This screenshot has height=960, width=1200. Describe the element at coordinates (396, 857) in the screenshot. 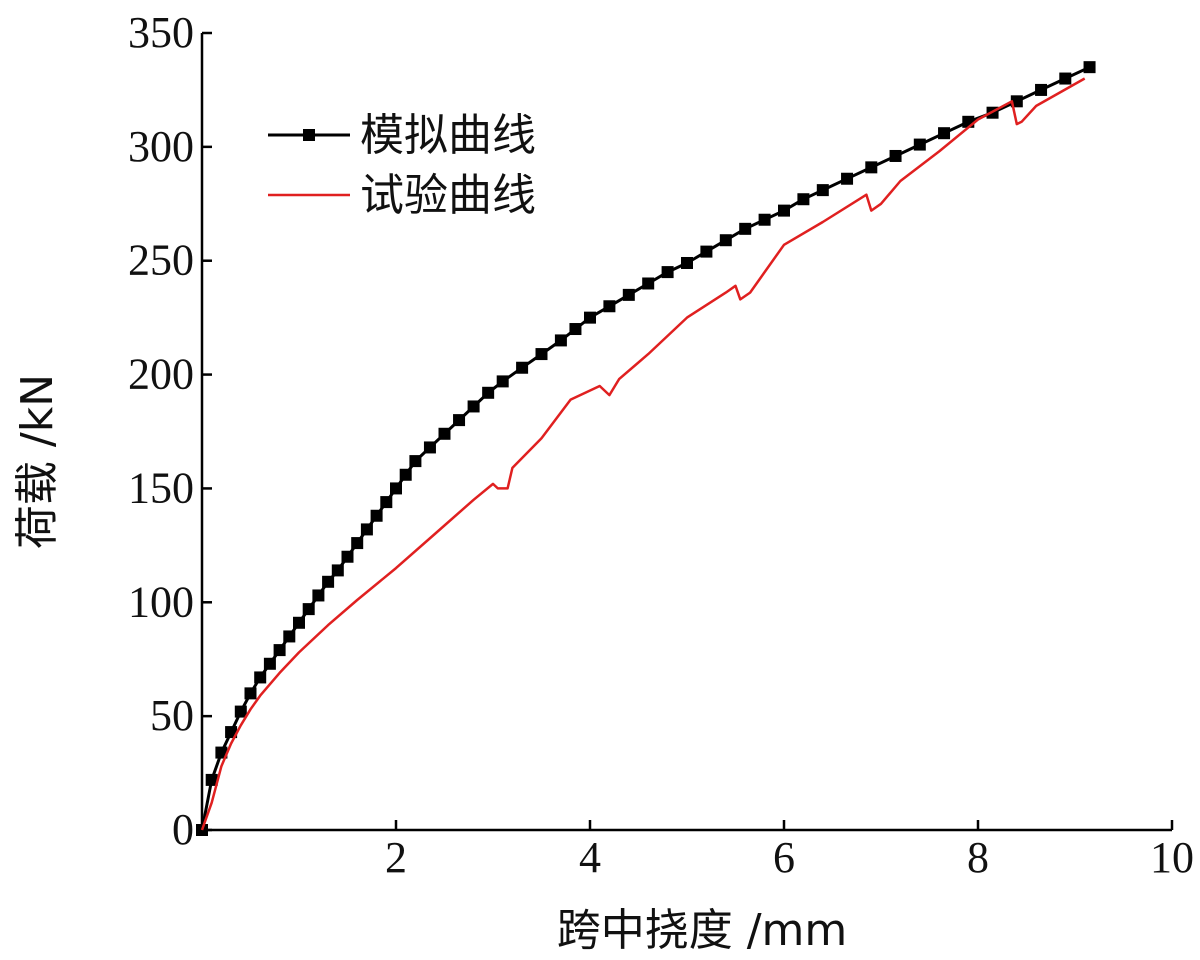

I see `x-tick-label: 2` at that location.